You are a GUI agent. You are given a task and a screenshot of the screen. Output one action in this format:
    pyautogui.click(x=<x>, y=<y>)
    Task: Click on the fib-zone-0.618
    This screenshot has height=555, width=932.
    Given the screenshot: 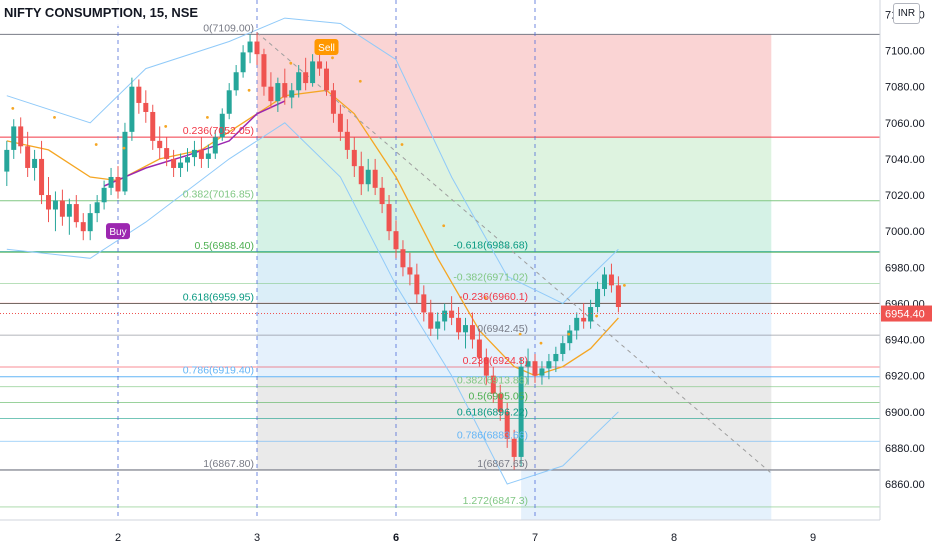 What is the action you would take?
    pyautogui.click(x=514, y=340)
    